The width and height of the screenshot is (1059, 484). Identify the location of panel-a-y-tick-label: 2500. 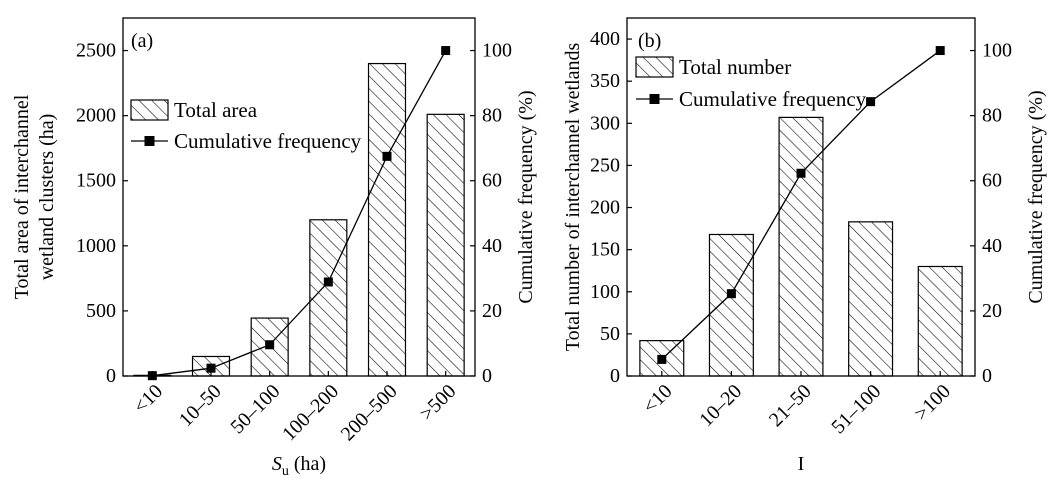
(96, 51).